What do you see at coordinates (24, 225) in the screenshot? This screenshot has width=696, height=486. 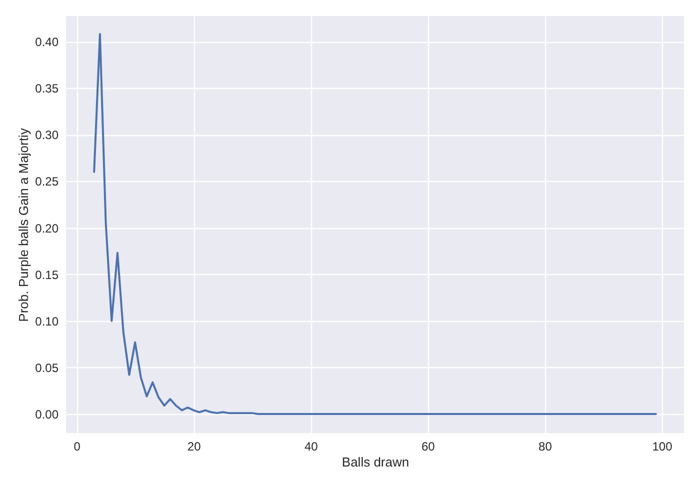 I see `y-axis-title: Prob. Purple balls Gain a Majortiy` at bounding box center [24, 225].